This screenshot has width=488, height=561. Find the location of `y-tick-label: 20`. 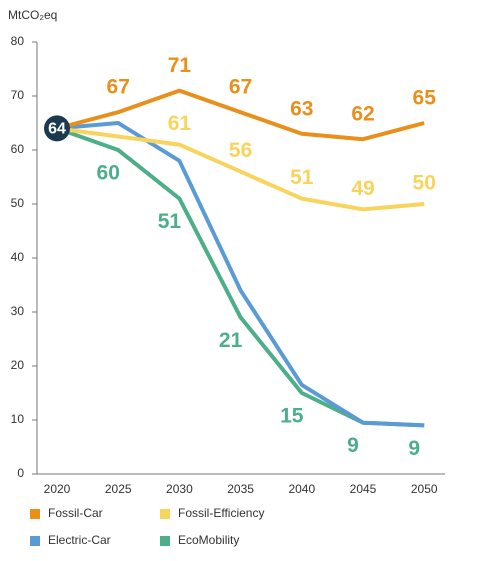

y-tick-label: 20 is located at coordinates (18, 365).